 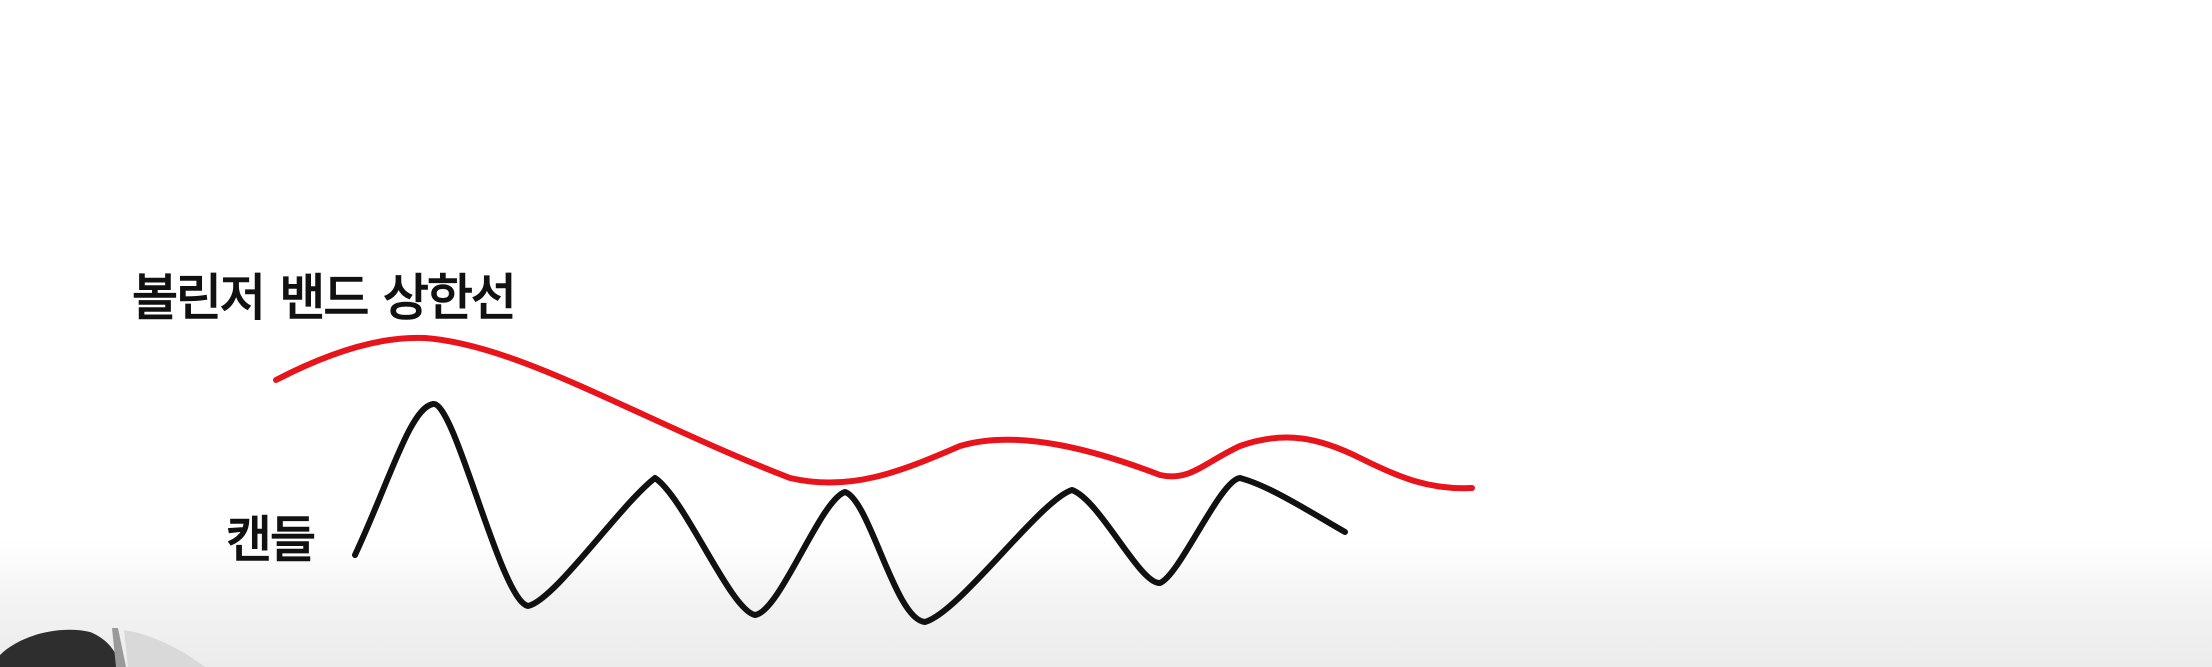 What do you see at coordinates (324, 298) in the screenshot?
I see `upper-band-label: 볼린저 밴드 상한선` at bounding box center [324, 298].